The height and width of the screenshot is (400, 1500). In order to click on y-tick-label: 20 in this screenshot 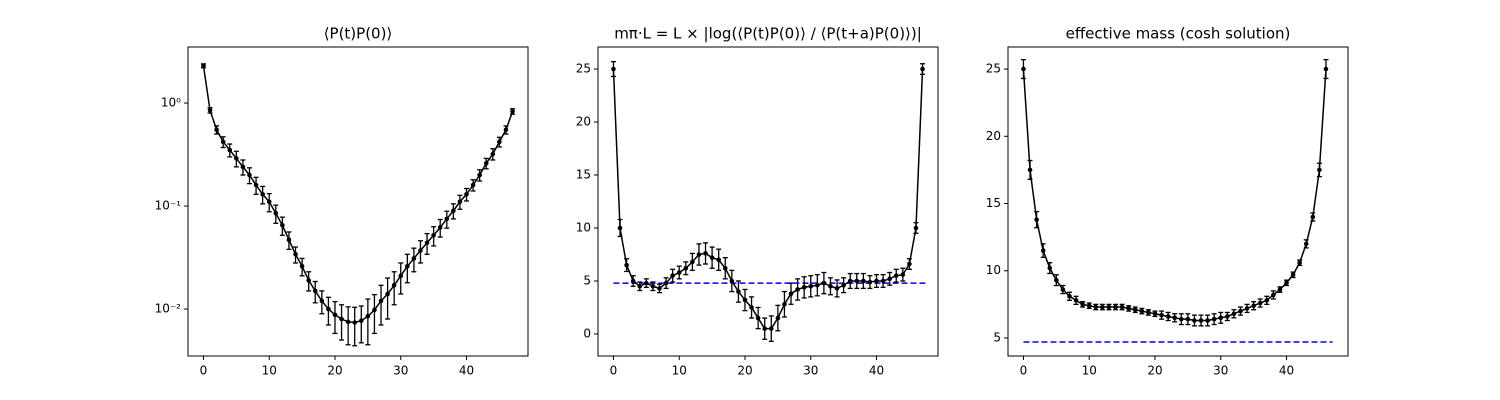, I will do `click(993, 136)`.